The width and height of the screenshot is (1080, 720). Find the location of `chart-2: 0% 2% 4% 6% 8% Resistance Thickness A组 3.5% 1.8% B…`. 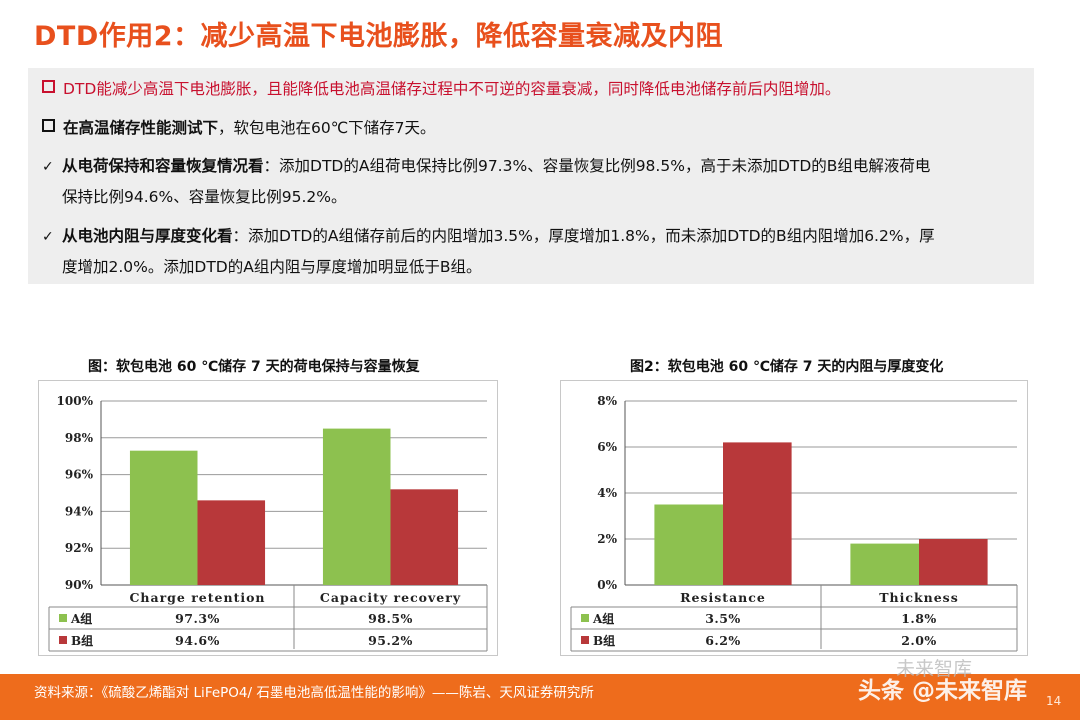

chart-2: 0% 2% 4% 6% 8% Resistance Thickness A组 3.5% 1.8% B… is located at coordinates (794, 523).